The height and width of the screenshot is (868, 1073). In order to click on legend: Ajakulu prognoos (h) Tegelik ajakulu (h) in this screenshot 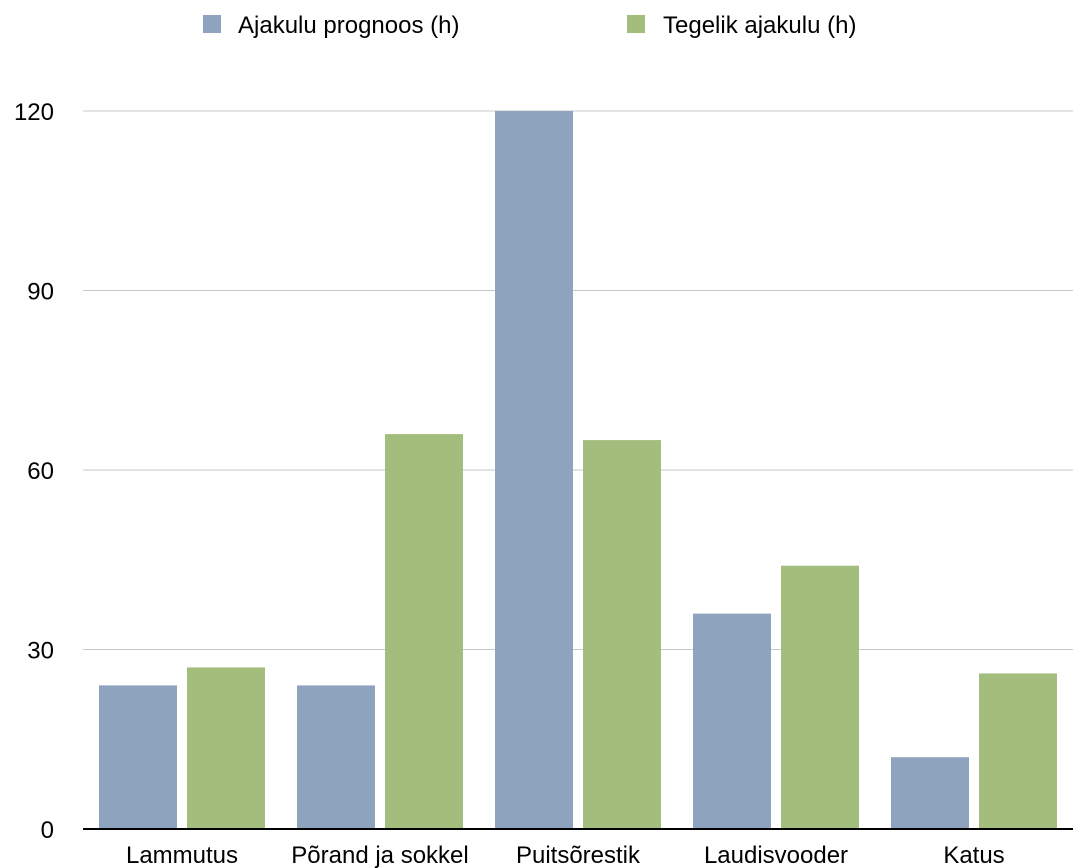, I will do `click(529, 25)`.